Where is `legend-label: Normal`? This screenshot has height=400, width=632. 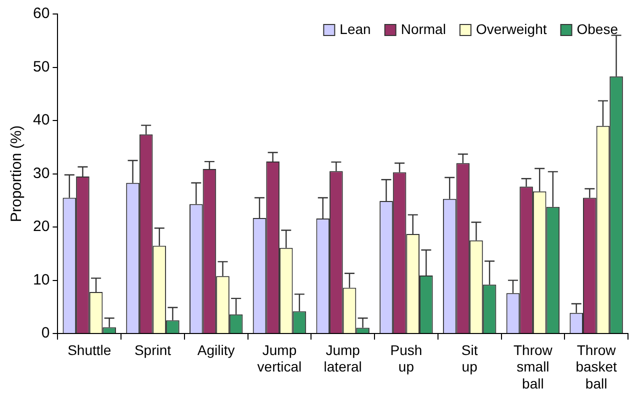 legend-label: Normal is located at coordinates (423, 28).